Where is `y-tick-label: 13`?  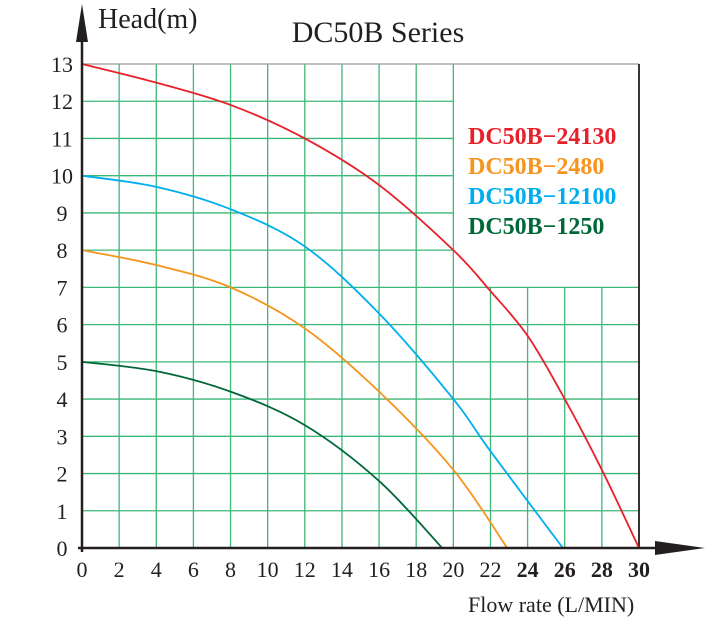
y-tick-label: 13 is located at coordinates (62, 64).